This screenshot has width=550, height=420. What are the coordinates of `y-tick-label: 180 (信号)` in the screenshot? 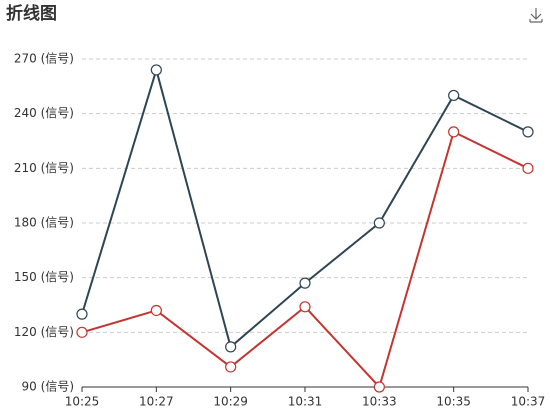 It's located at (44, 223).